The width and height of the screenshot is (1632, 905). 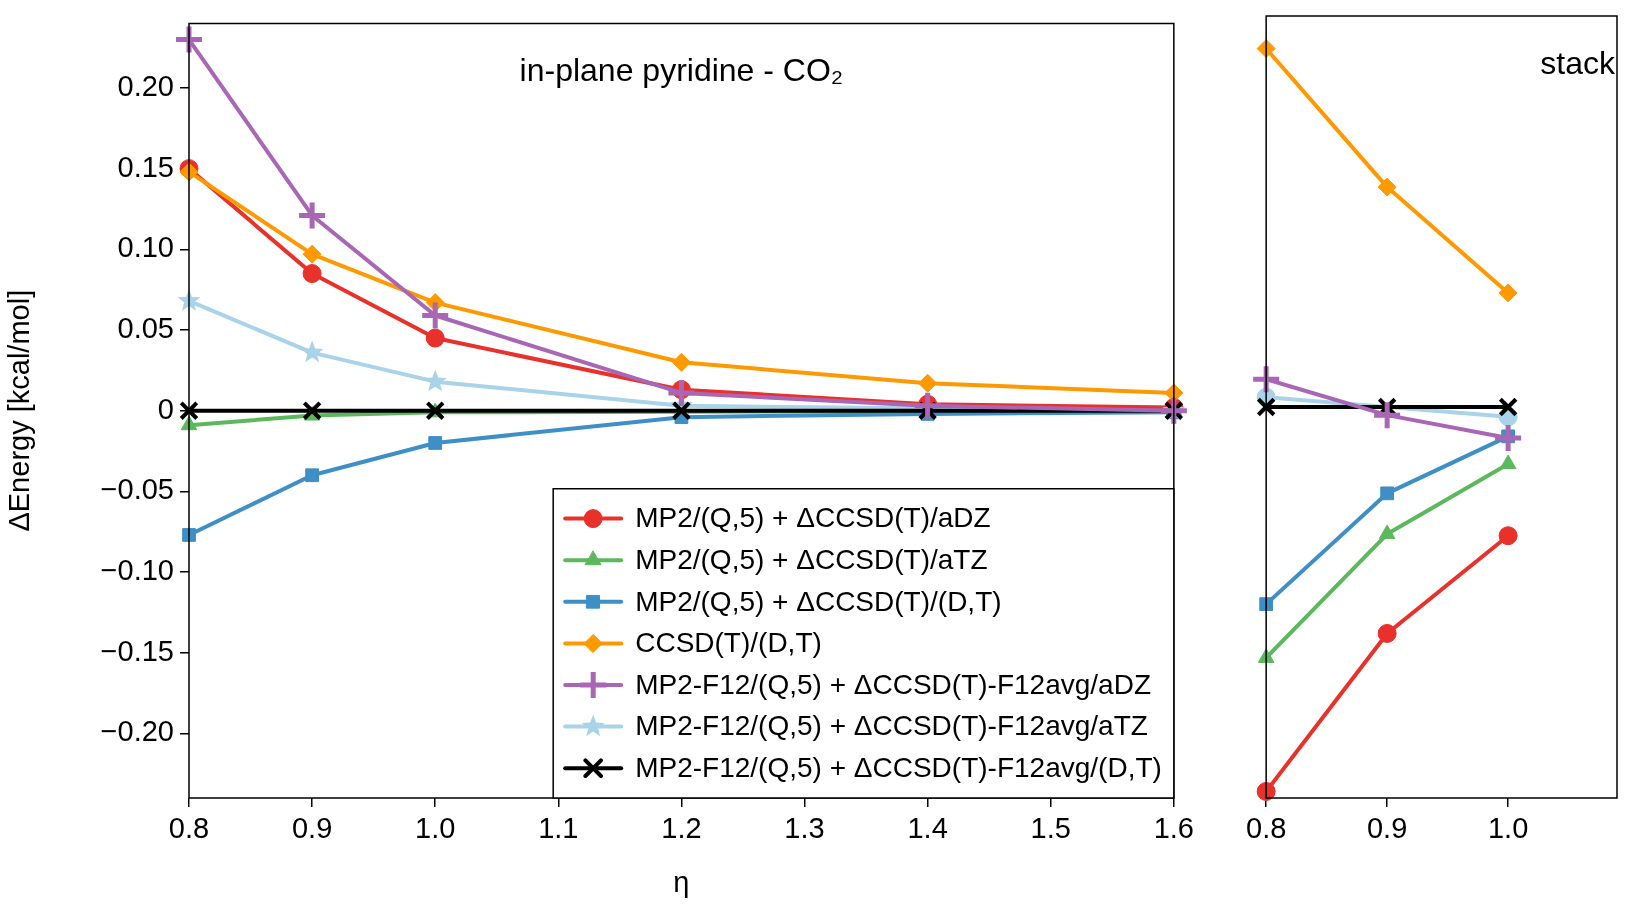 What do you see at coordinates (1050, 828) in the screenshot?
I see `x-tick-label: 1.5` at bounding box center [1050, 828].